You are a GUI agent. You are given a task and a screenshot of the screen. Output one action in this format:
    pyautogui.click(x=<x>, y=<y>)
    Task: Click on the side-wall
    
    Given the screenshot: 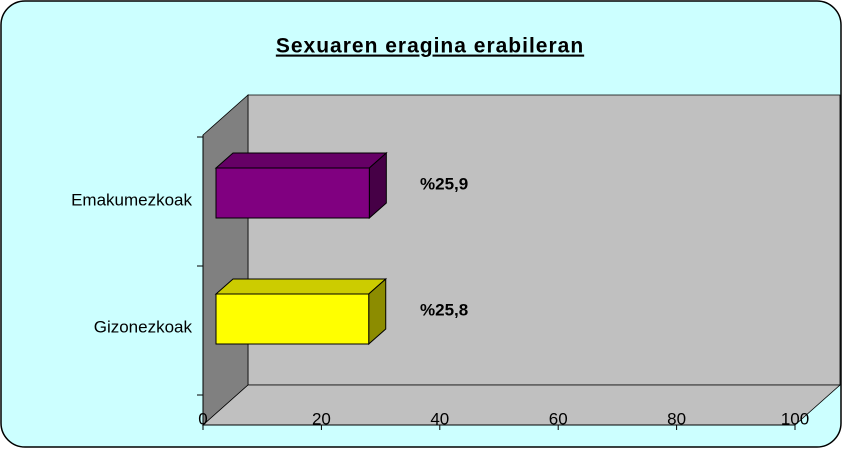 What is the action you would take?
    pyautogui.click(x=225, y=260)
    